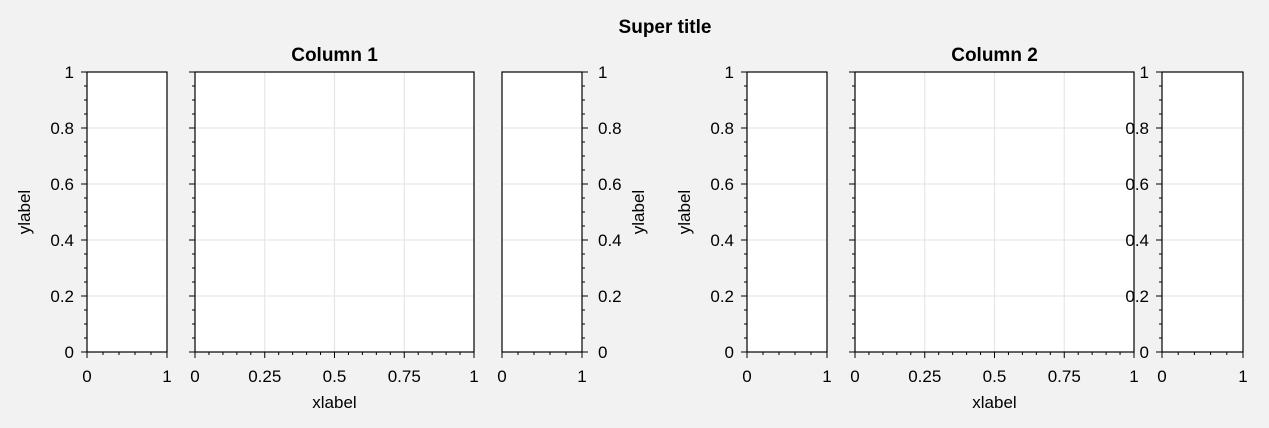 The image size is (1269, 428). Describe the element at coordinates (994, 55) in the screenshot. I see `axes-title: Column 2` at that location.